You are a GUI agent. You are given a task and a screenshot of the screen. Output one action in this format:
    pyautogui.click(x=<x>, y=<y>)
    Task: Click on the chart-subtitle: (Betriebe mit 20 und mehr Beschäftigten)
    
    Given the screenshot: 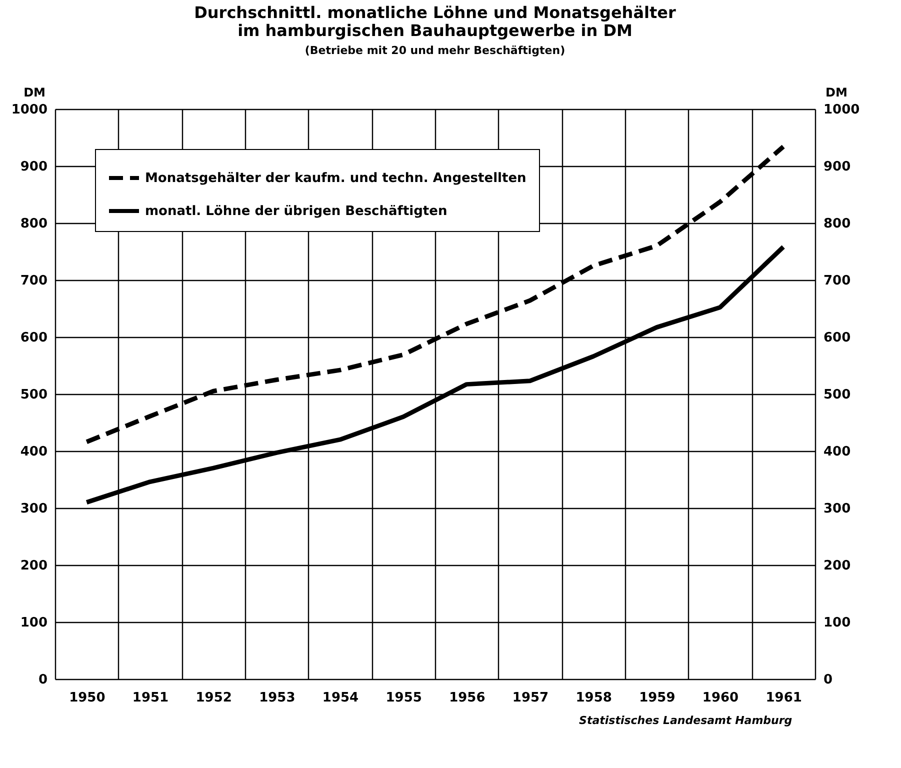 What is the action you would take?
    pyautogui.click(x=435, y=50)
    